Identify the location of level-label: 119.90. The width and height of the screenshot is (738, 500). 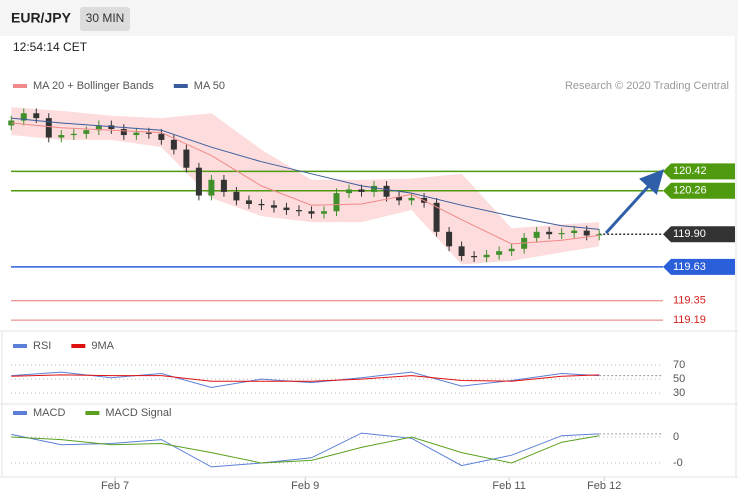
(689, 234).